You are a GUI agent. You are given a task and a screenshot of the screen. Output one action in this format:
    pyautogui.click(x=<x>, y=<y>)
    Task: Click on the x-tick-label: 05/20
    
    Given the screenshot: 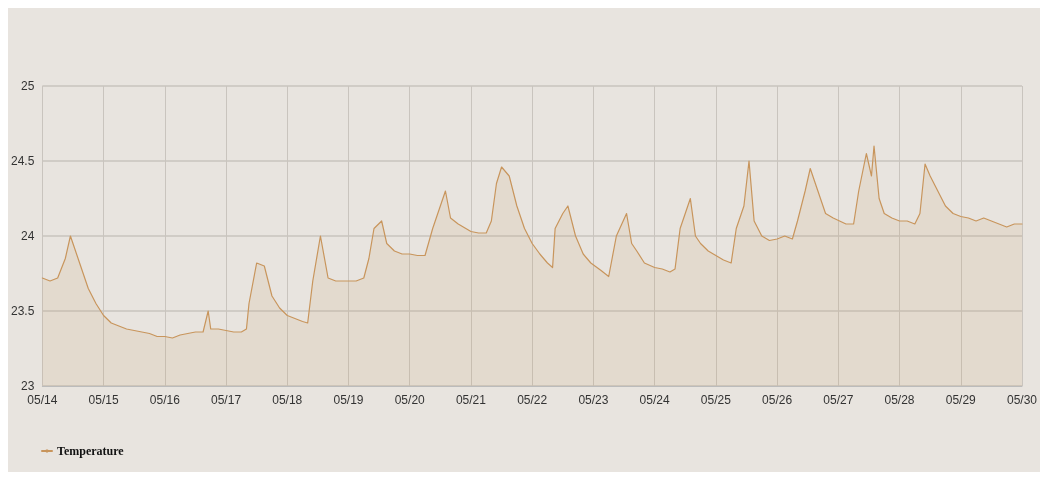 What is the action you would take?
    pyautogui.click(x=410, y=400)
    